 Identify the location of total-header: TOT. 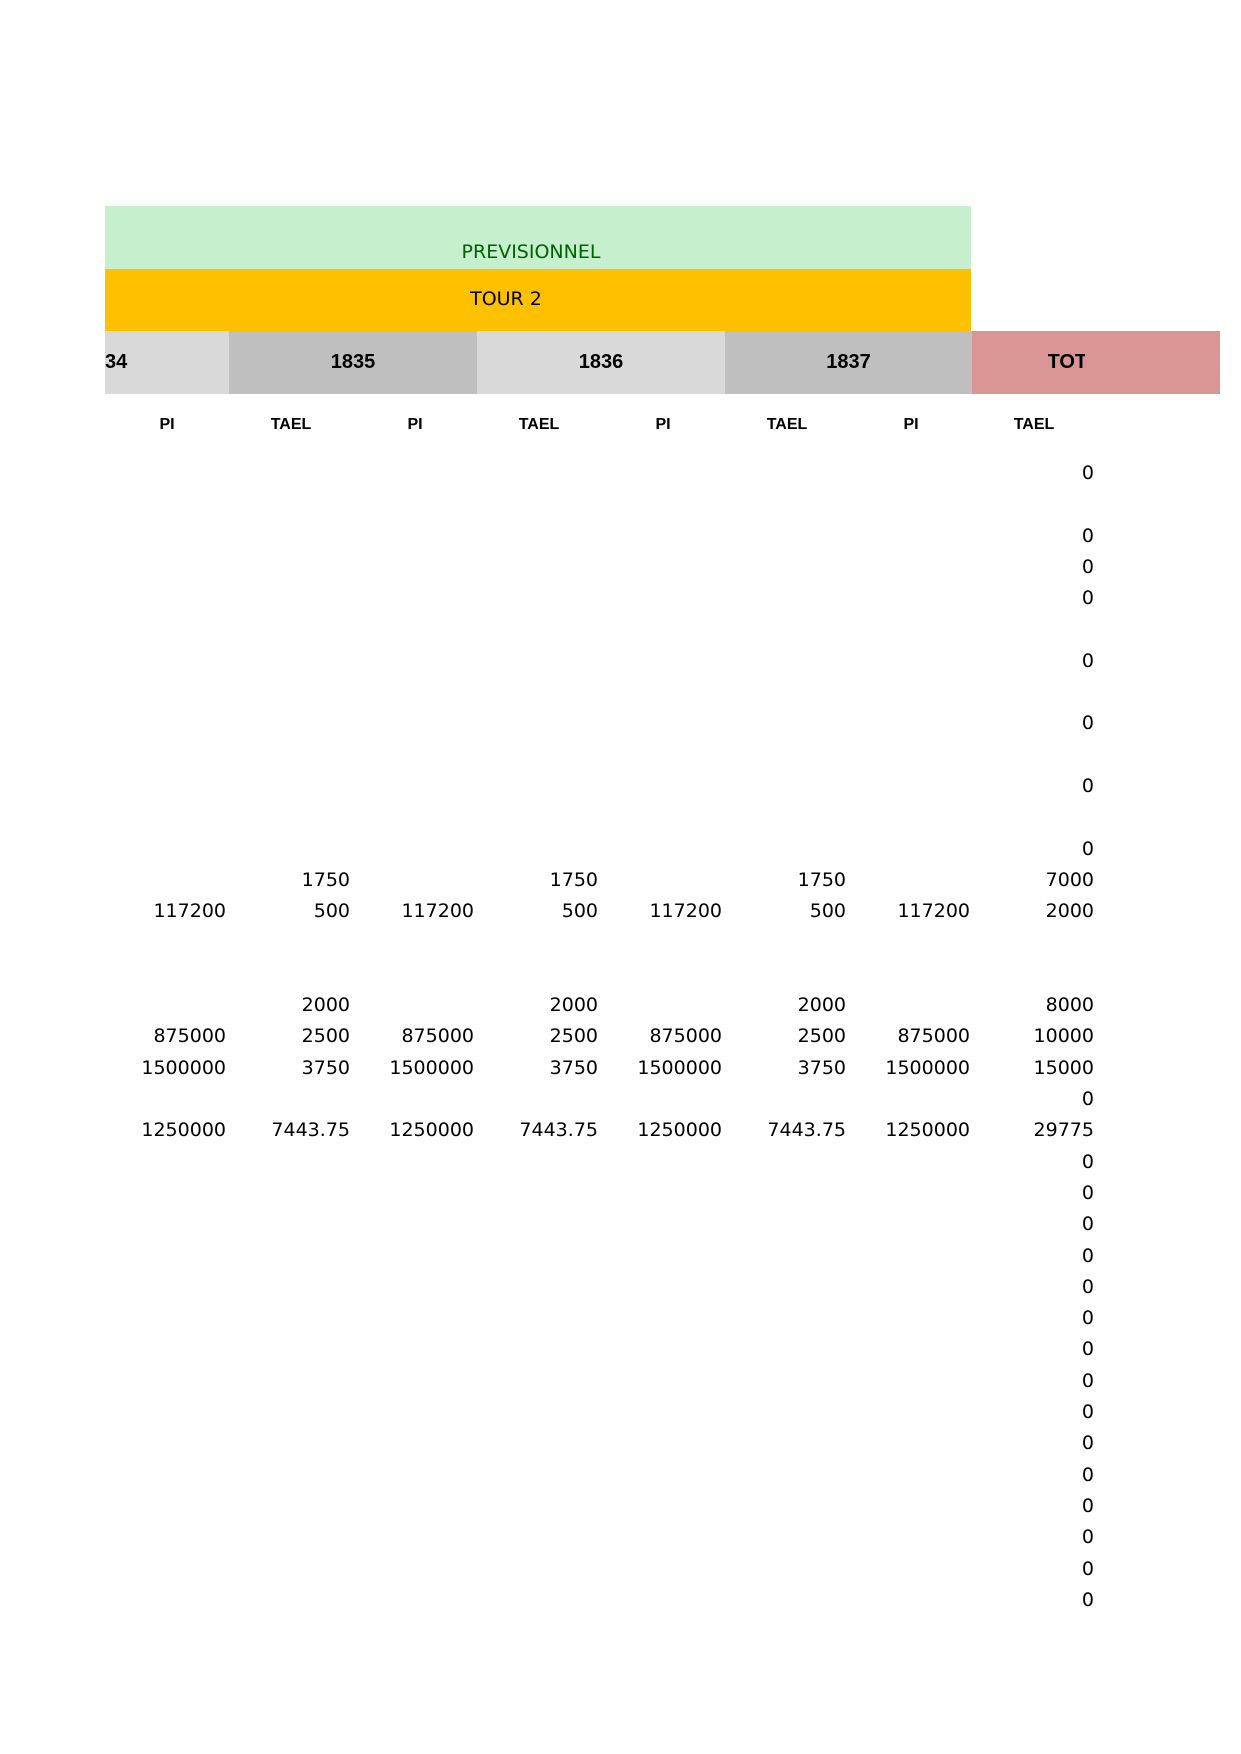
(1096, 362).